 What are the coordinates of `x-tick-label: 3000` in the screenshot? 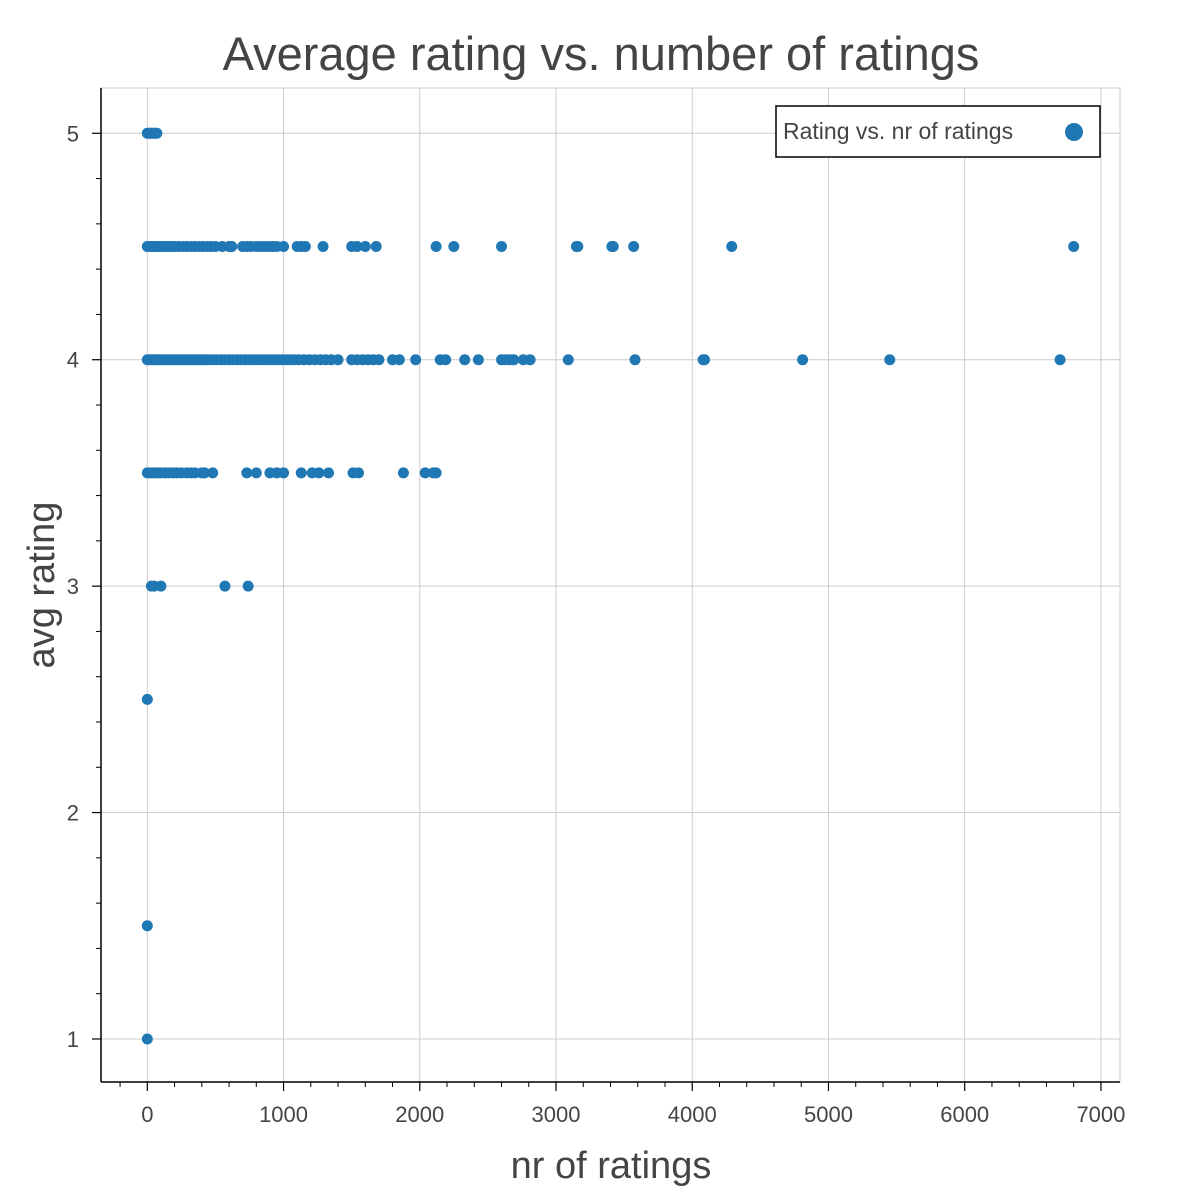 It's located at (556, 1114).